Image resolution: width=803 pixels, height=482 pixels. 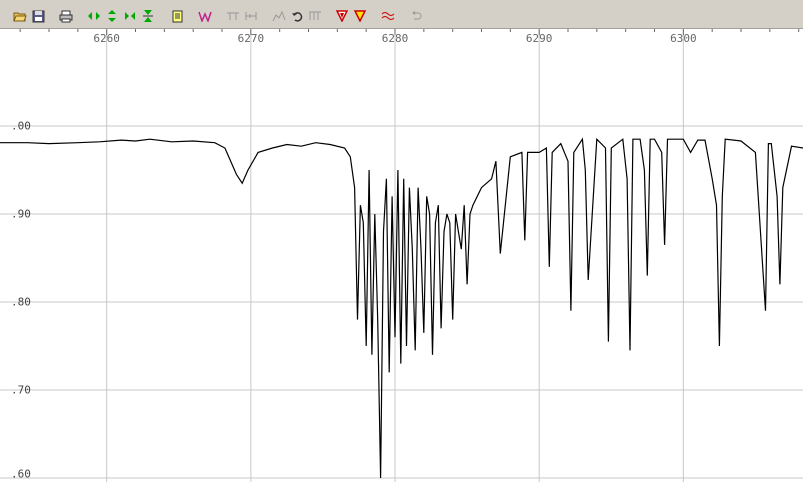 I want to click on print-button, so click(x=66, y=16).